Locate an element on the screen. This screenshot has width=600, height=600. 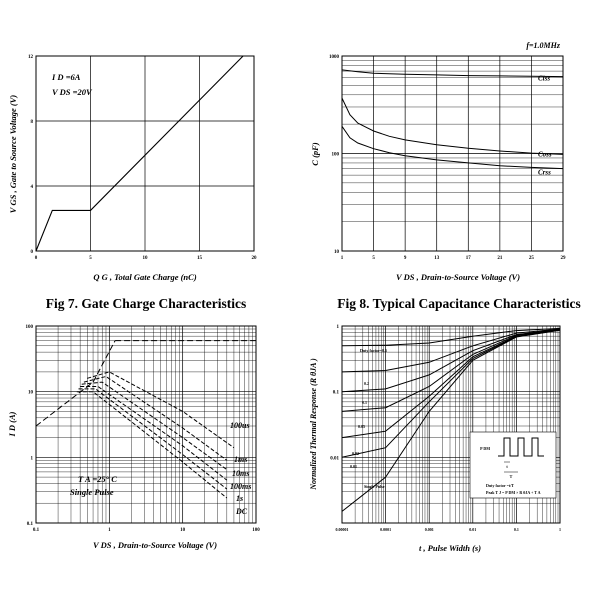
fig8-y-tick-label: 100 is located at coordinates (336, 155).